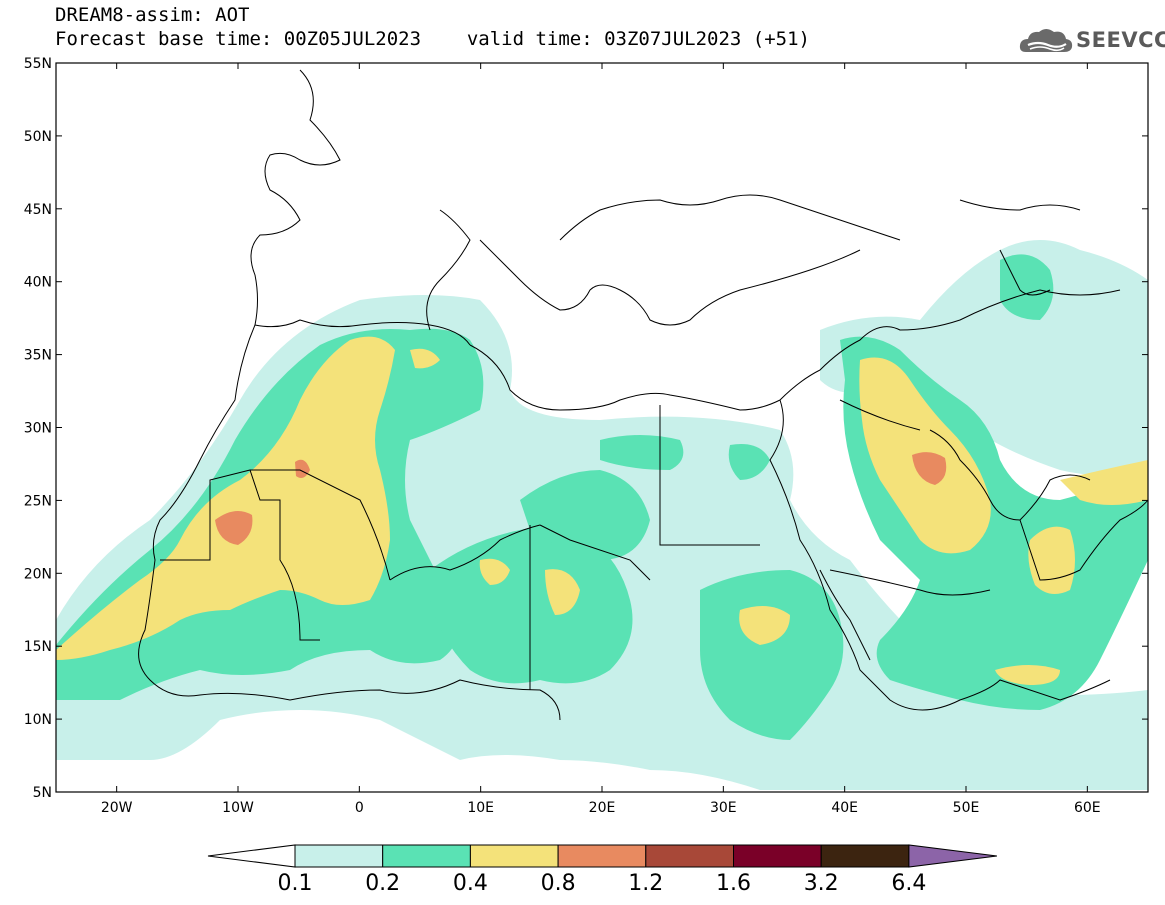 The width and height of the screenshot is (1165, 905). What do you see at coordinates (966, 808) in the screenshot?
I see `lon-tick-label: 50E` at bounding box center [966, 808].